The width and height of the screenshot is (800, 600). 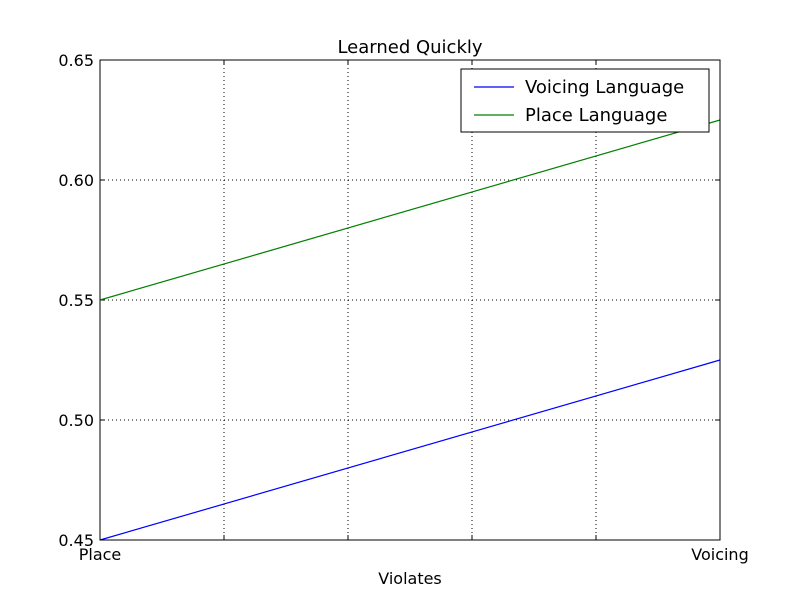 What do you see at coordinates (596, 115) in the screenshot?
I see `legend-label-2: Place Language` at bounding box center [596, 115].